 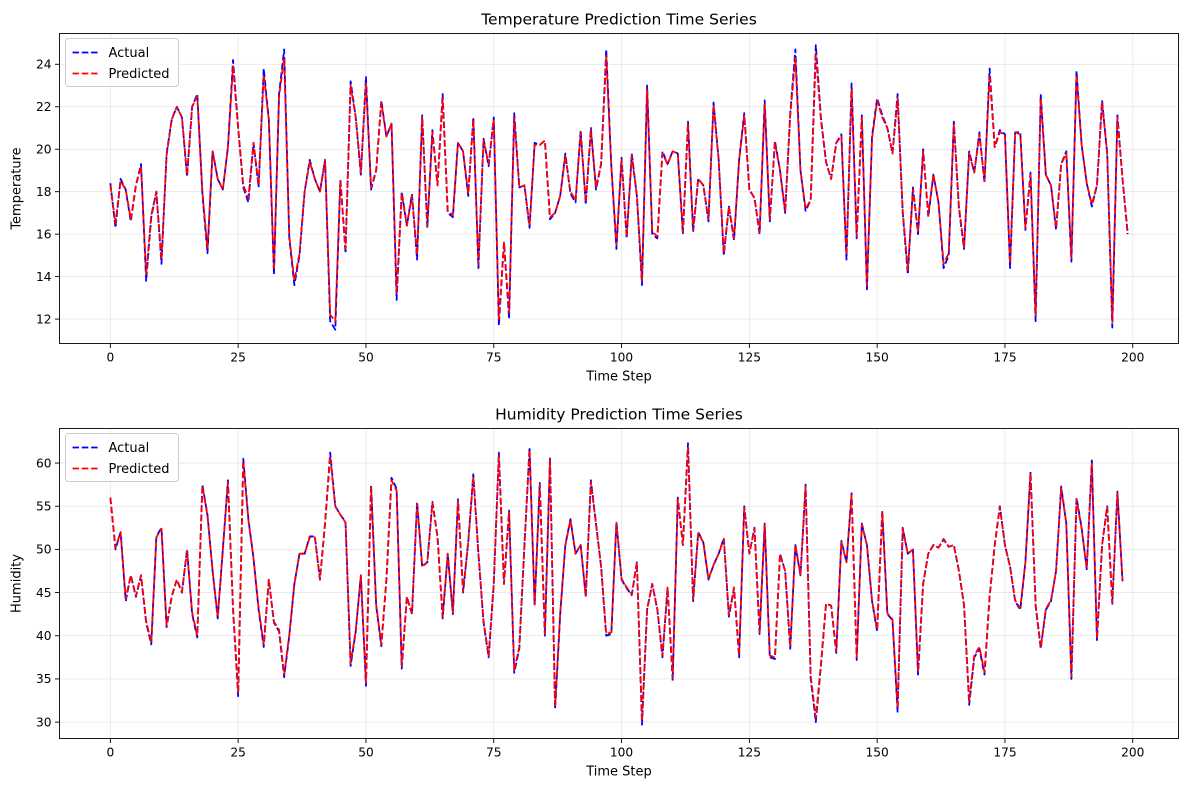 I want to click on y-tick-label: 16, so click(x=44, y=234).